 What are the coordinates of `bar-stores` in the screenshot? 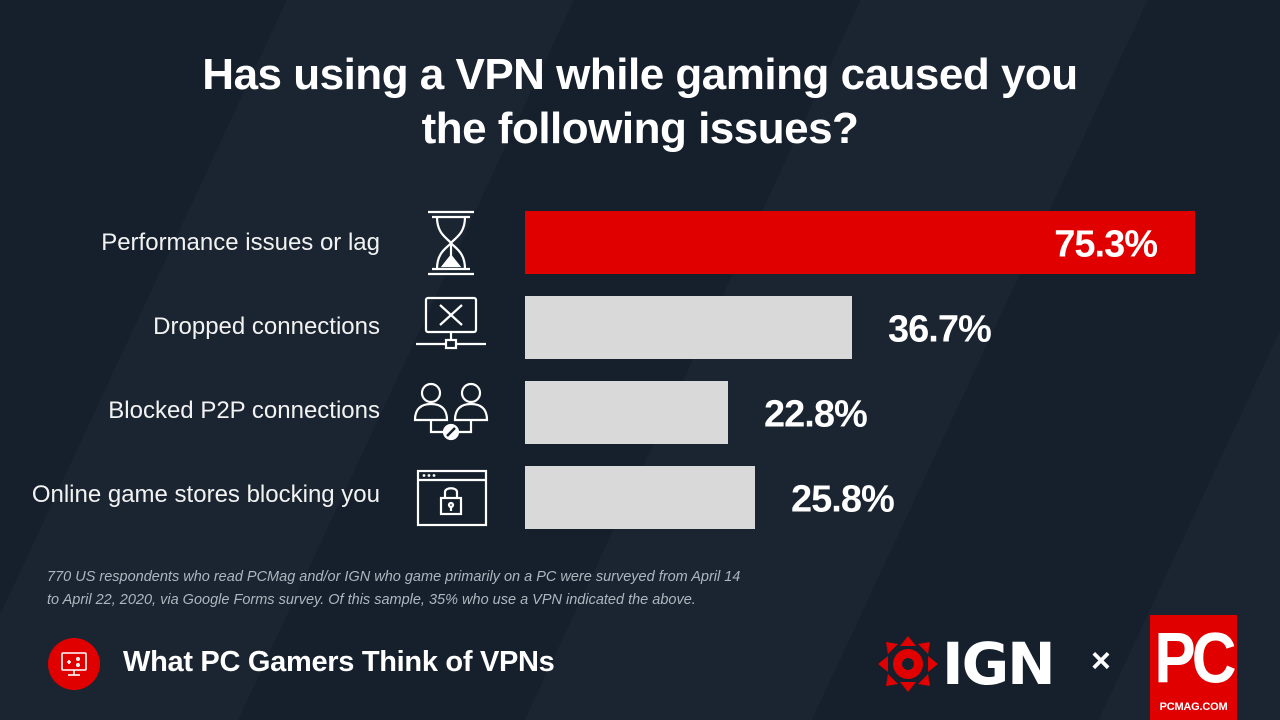 It's located at (640, 497).